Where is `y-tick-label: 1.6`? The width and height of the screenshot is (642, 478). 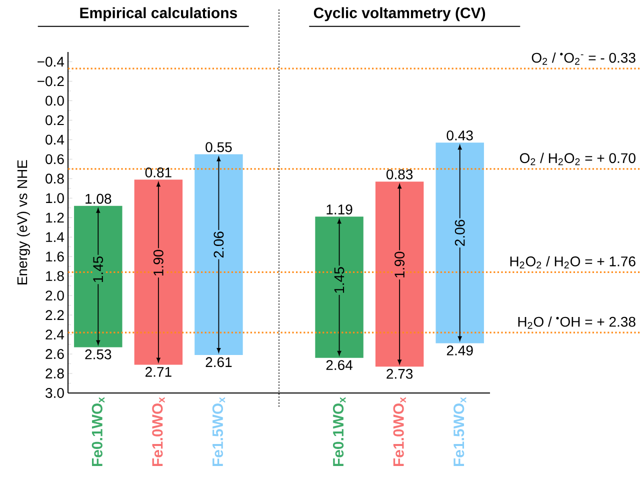 y-tick-label: 1.6 is located at coordinates (55, 257).